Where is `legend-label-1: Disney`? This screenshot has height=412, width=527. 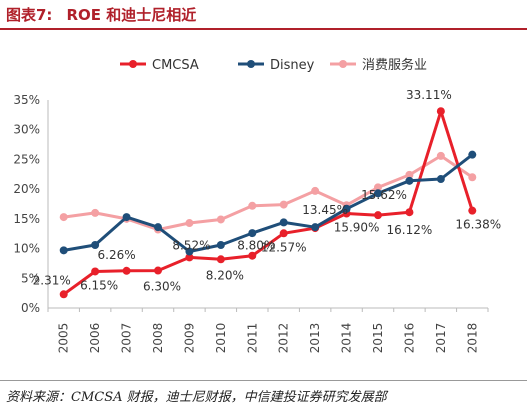
legend-label-1: Disney is located at coordinates (292, 65).